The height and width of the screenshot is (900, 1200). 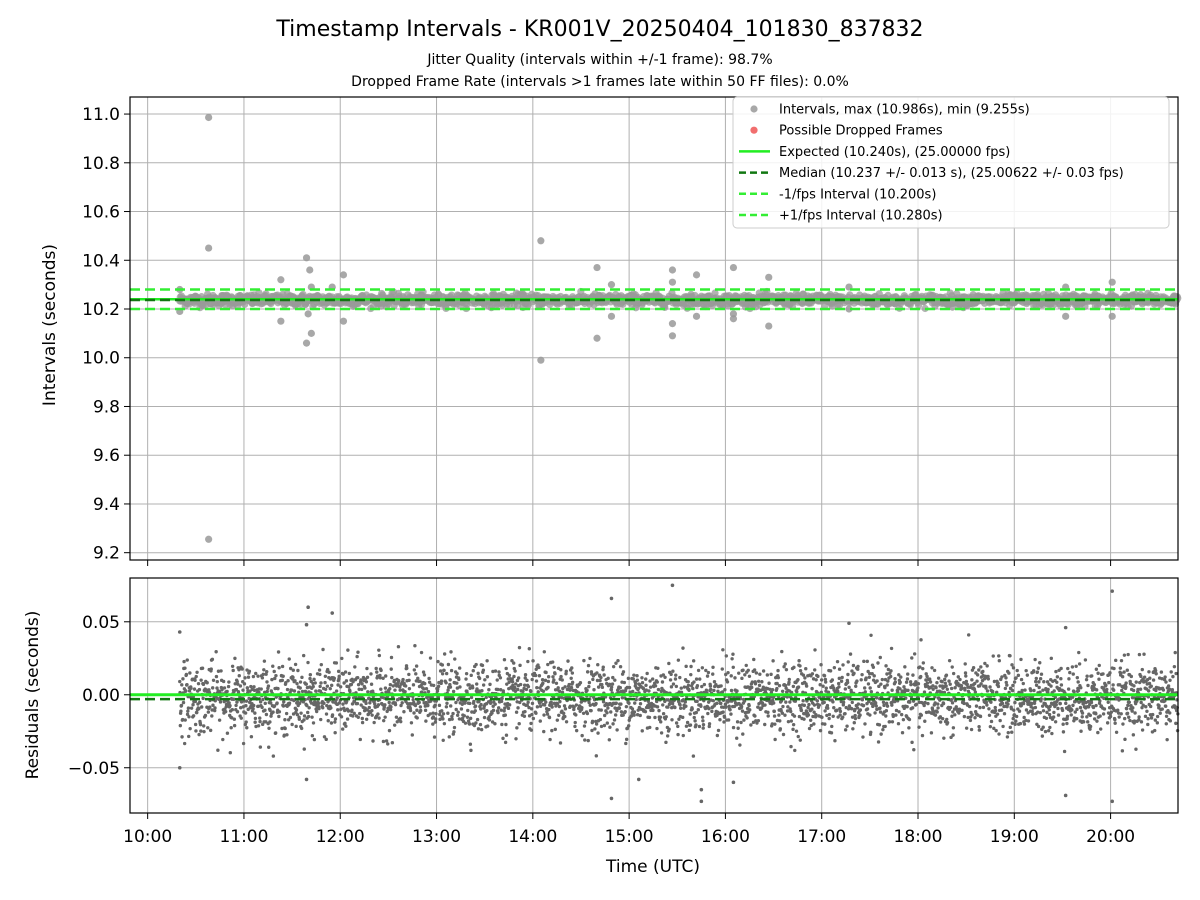 I want to click on interval-outlier-point, so click(x=733, y=267).